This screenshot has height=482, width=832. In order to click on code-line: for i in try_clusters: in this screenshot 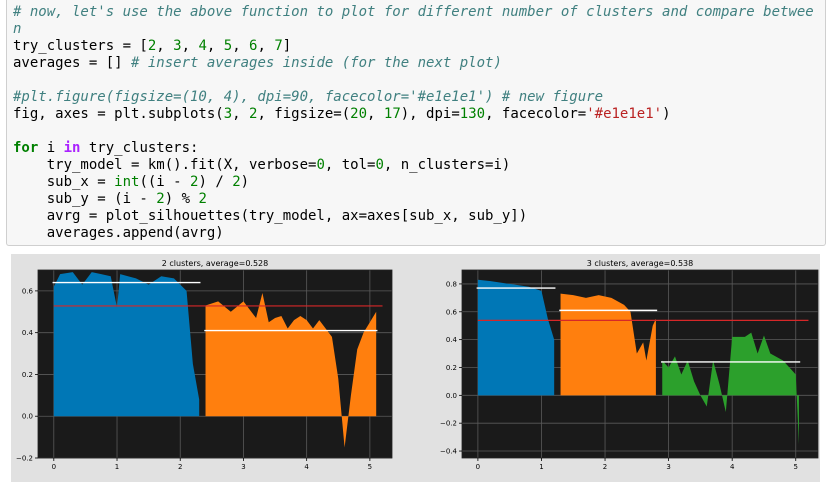, I will do `click(413, 148)`.